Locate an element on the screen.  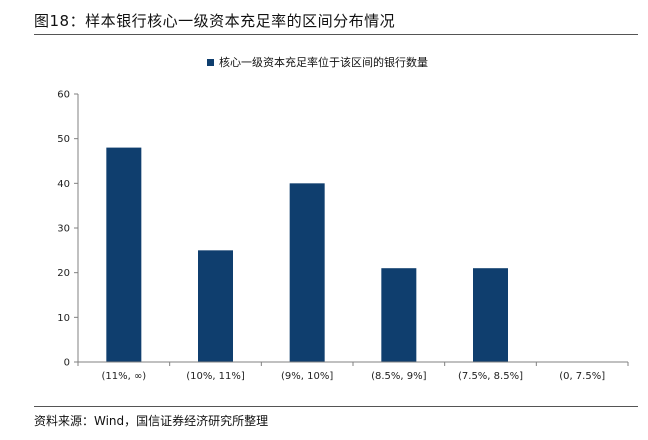
x-category-label: (10%, 11%] is located at coordinates (215, 376).